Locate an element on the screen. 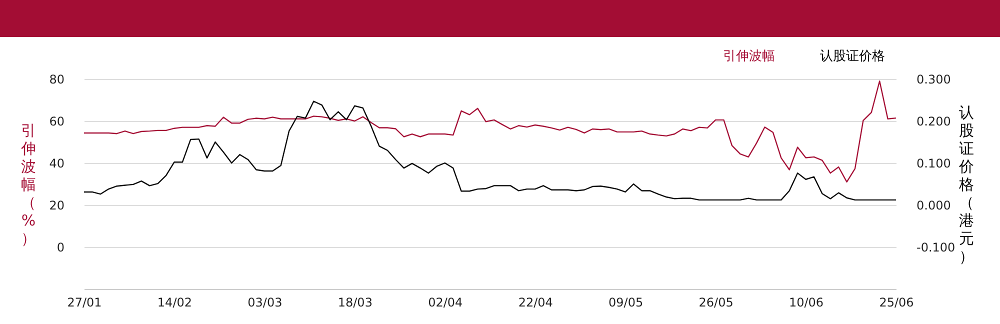 Image resolution: width=1000 pixels, height=324 pixels. y-tick-label: 0 is located at coordinates (60, 247).